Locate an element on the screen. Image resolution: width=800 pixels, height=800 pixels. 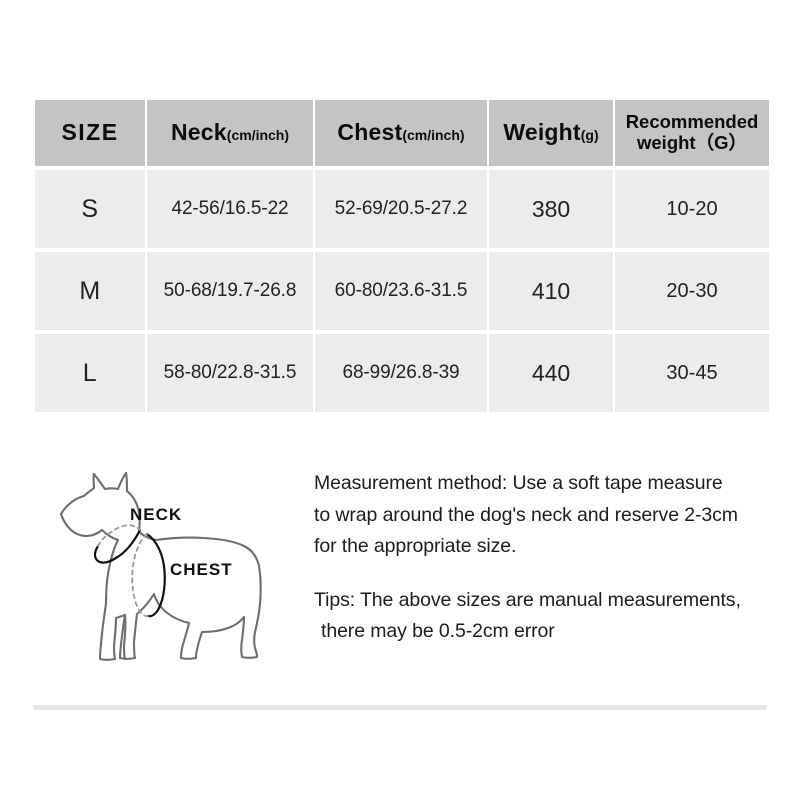
cell-neck: 50-68/19.7-26.8 is located at coordinates (230, 291).